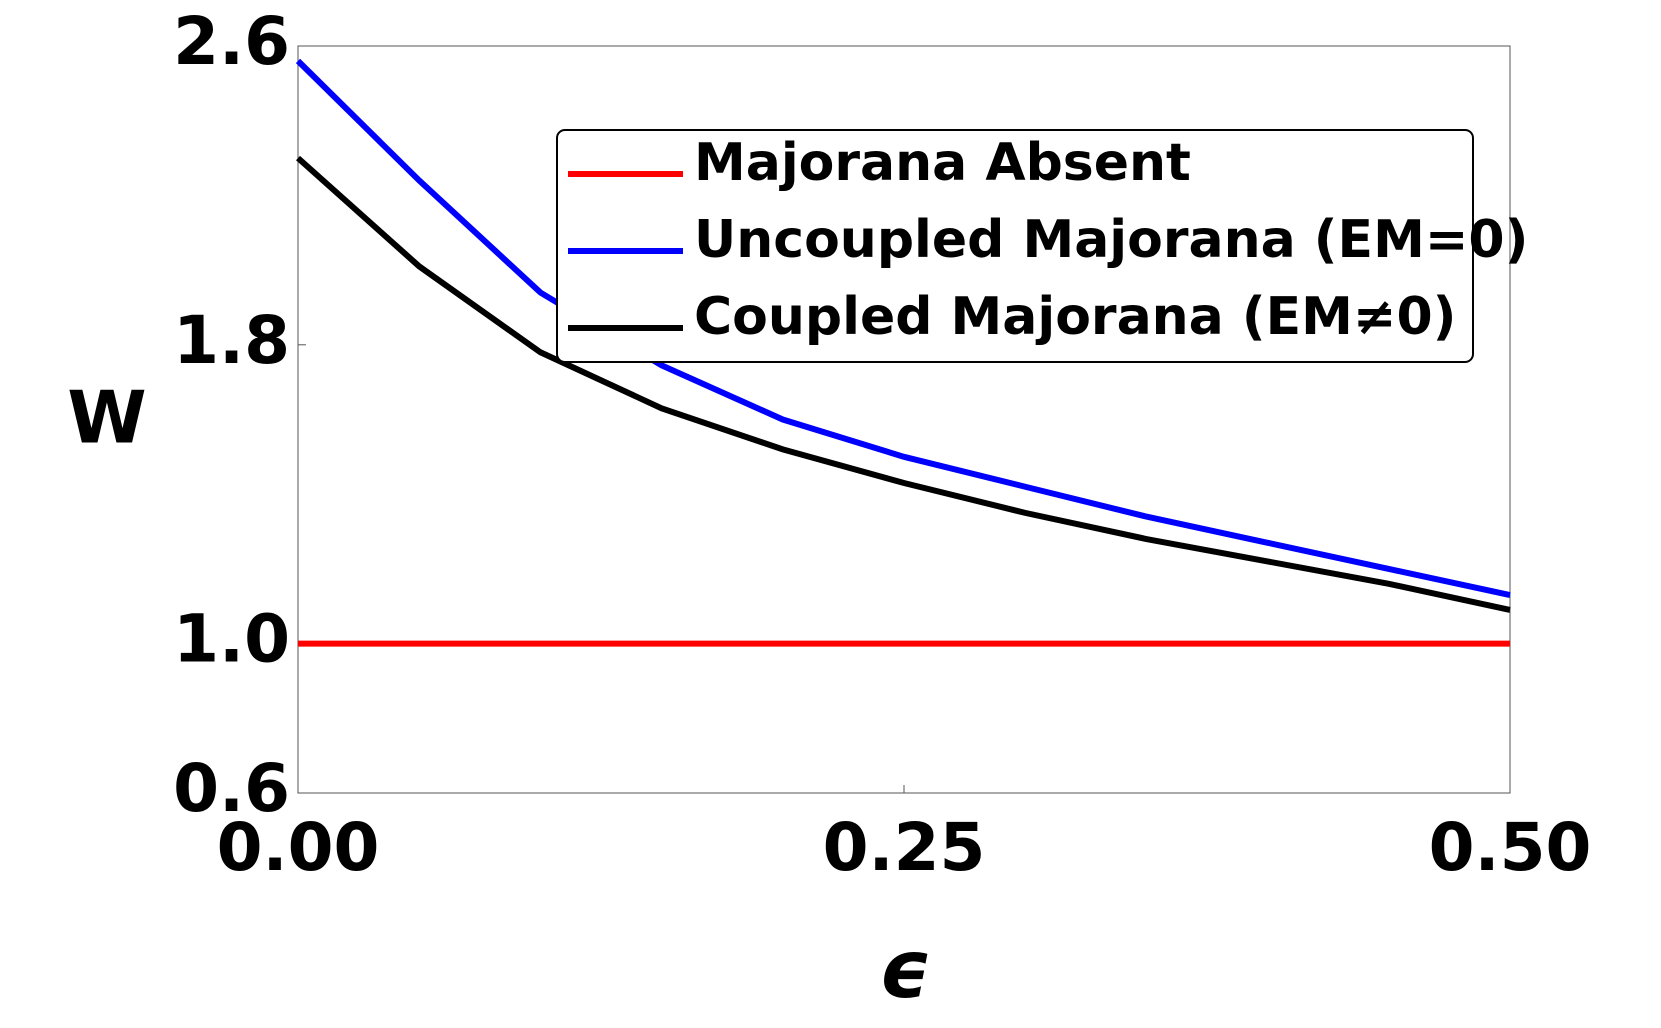 This screenshot has width=1661, height=1028. I want to click on x-axis-label: ϵ, so click(905, 969).